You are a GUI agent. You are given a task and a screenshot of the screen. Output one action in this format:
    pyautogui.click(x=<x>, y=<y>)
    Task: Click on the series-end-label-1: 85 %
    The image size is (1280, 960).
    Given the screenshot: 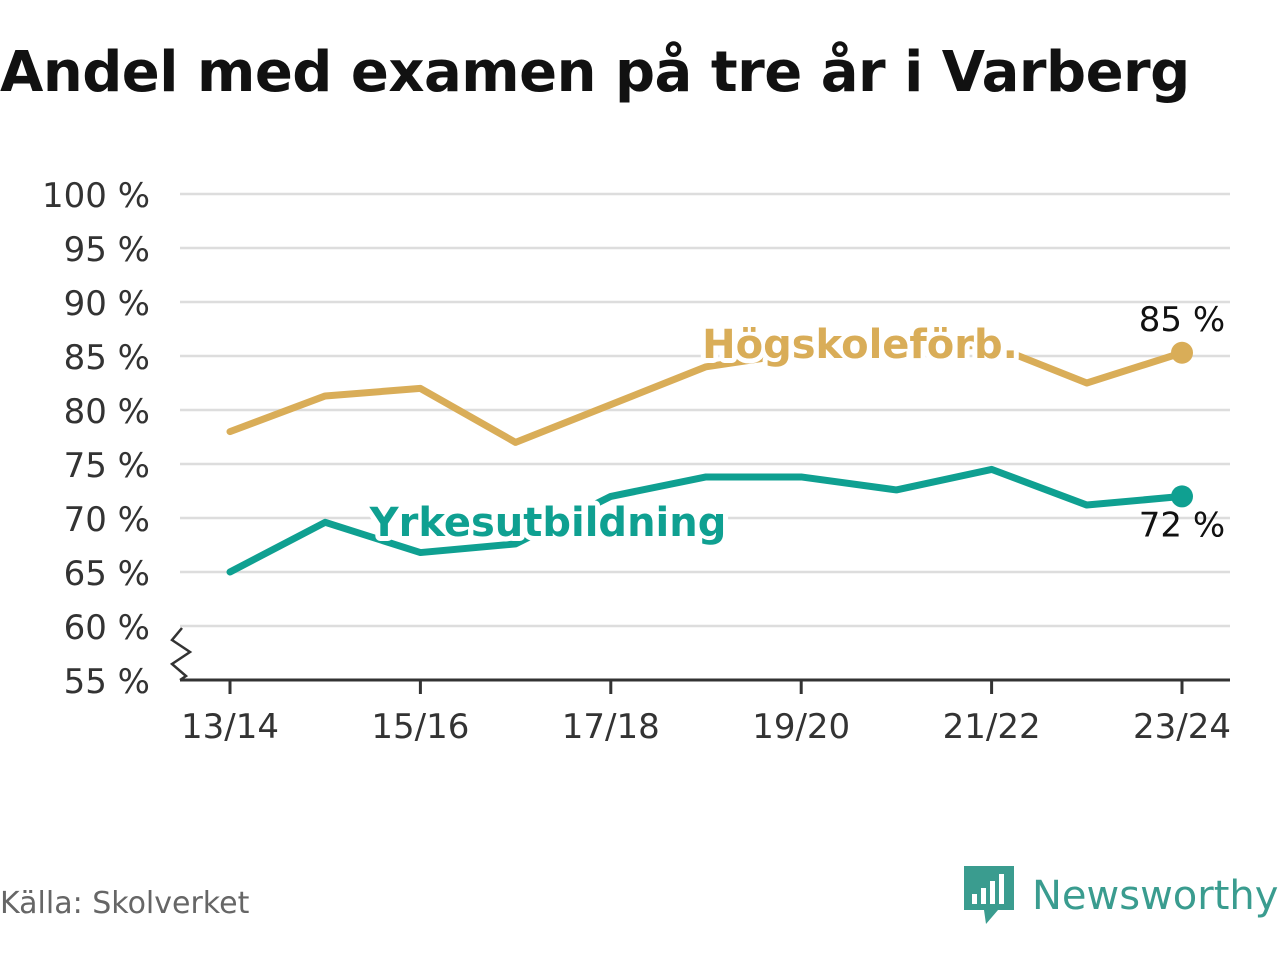 What is the action you would take?
    pyautogui.click(x=1182, y=320)
    